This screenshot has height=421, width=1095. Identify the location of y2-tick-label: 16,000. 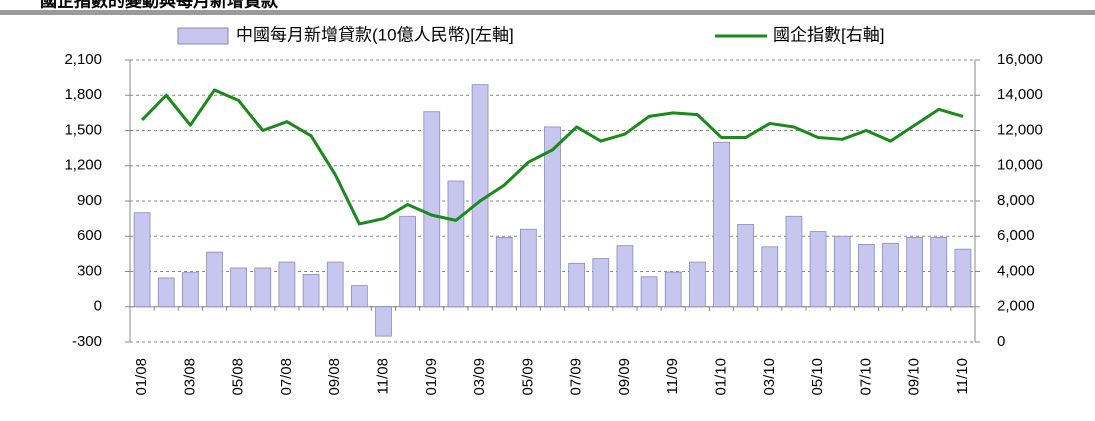
(1020, 59).